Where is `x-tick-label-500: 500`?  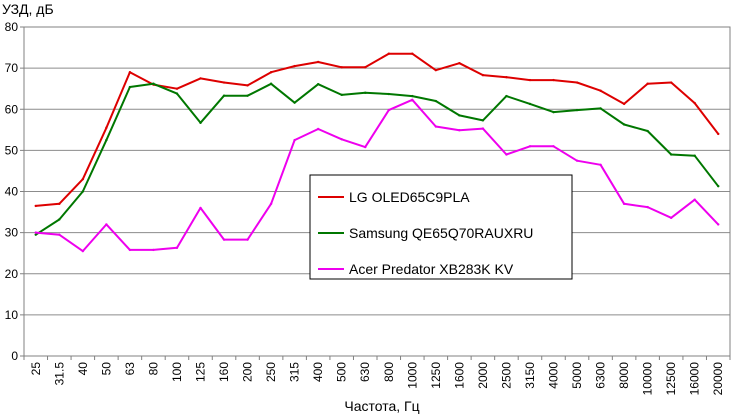 x-tick-label-500: 500 is located at coordinates (342, 372).